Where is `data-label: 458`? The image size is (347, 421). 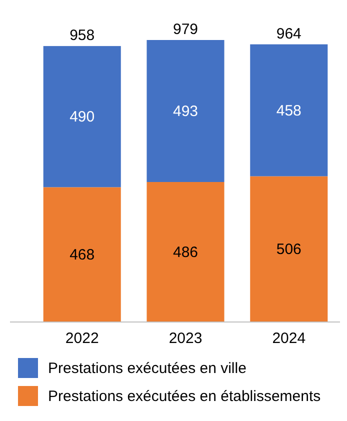
data-label: 458 is located at coordinates (289, 111).